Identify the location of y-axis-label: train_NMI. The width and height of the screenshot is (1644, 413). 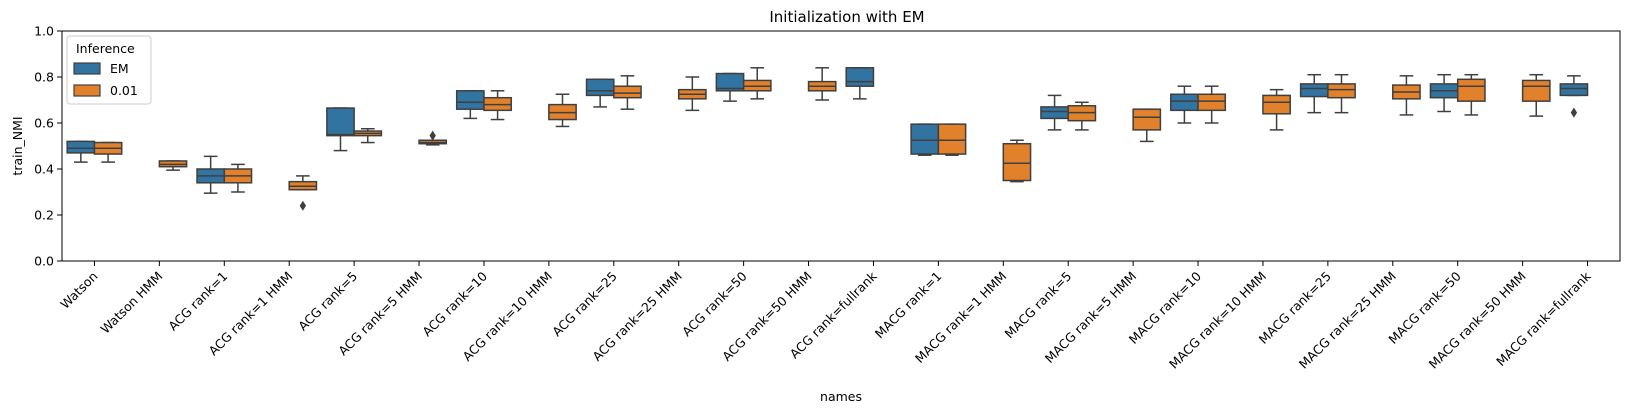
(17, 145).